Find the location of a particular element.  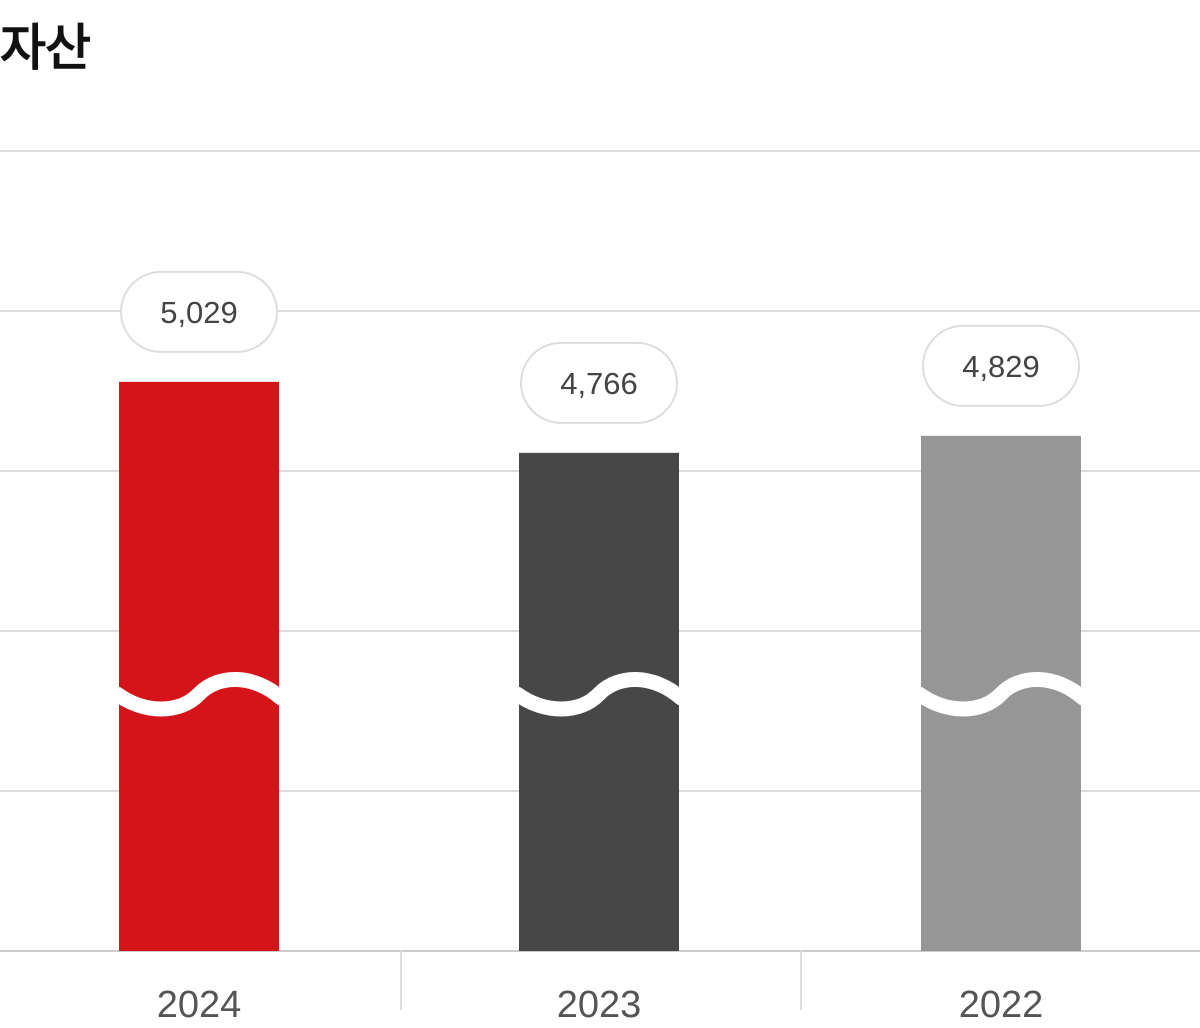

chart-title: 자산 is located at coordinates (45, 48).